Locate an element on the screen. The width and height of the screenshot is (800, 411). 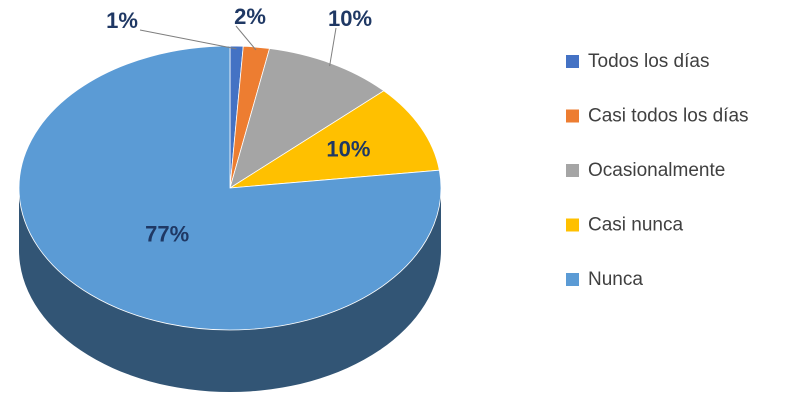
value-label: 1% is located at coordinates (122, 20).